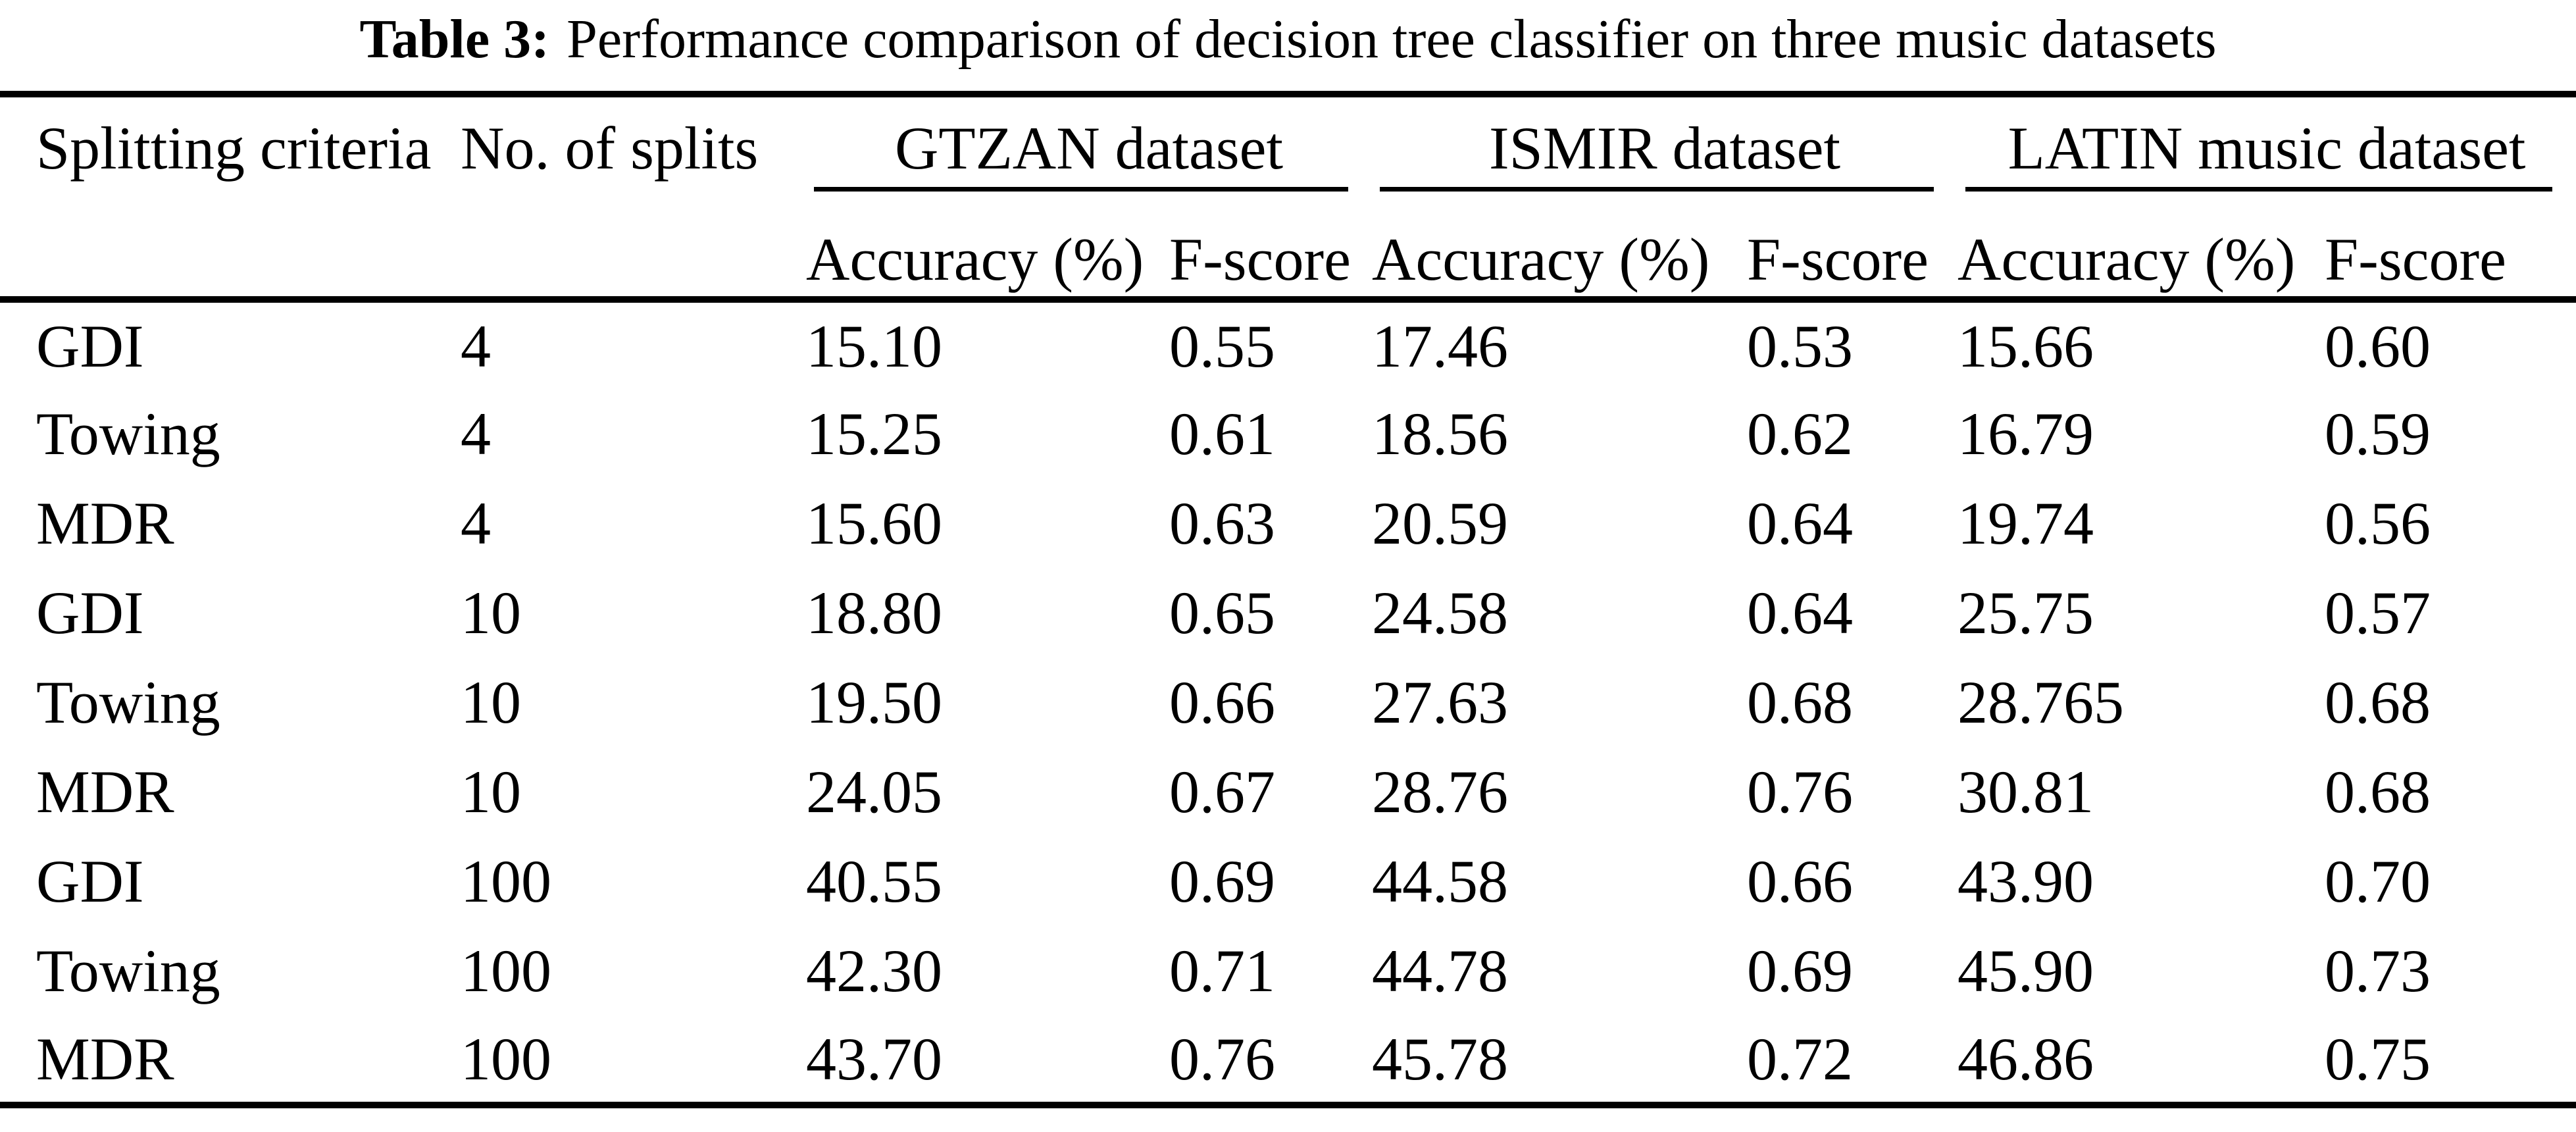 The height and width of the screenshot is (1132, 2576). I want to click on cell-ismir-accuracy: 17.46, so click(1440, 346).